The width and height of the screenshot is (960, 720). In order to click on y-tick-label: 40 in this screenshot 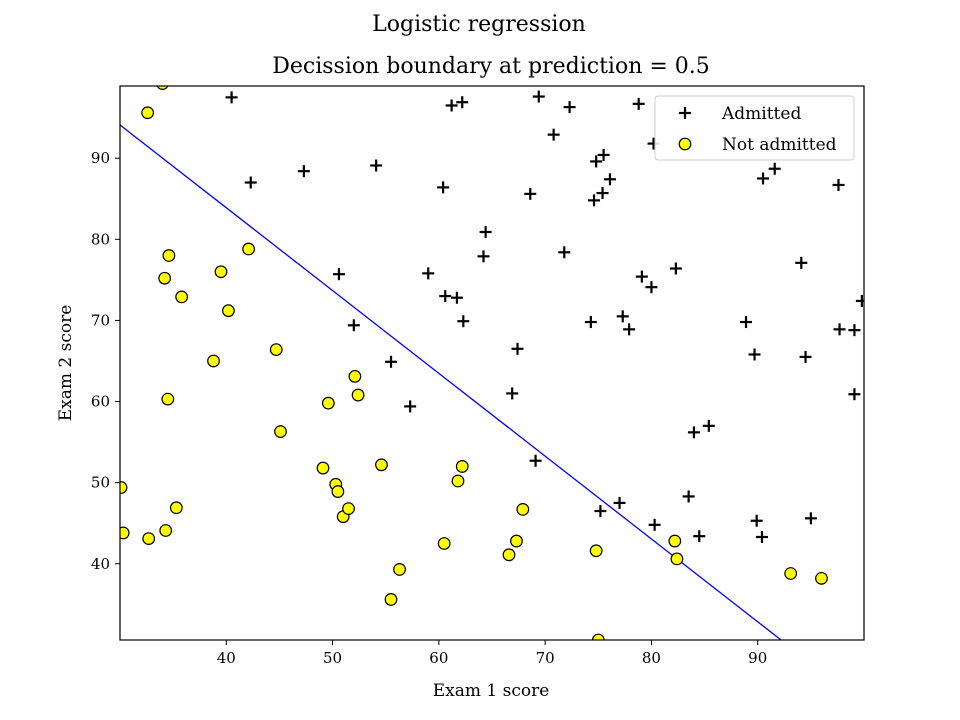, I will do `click(100, 564)`.